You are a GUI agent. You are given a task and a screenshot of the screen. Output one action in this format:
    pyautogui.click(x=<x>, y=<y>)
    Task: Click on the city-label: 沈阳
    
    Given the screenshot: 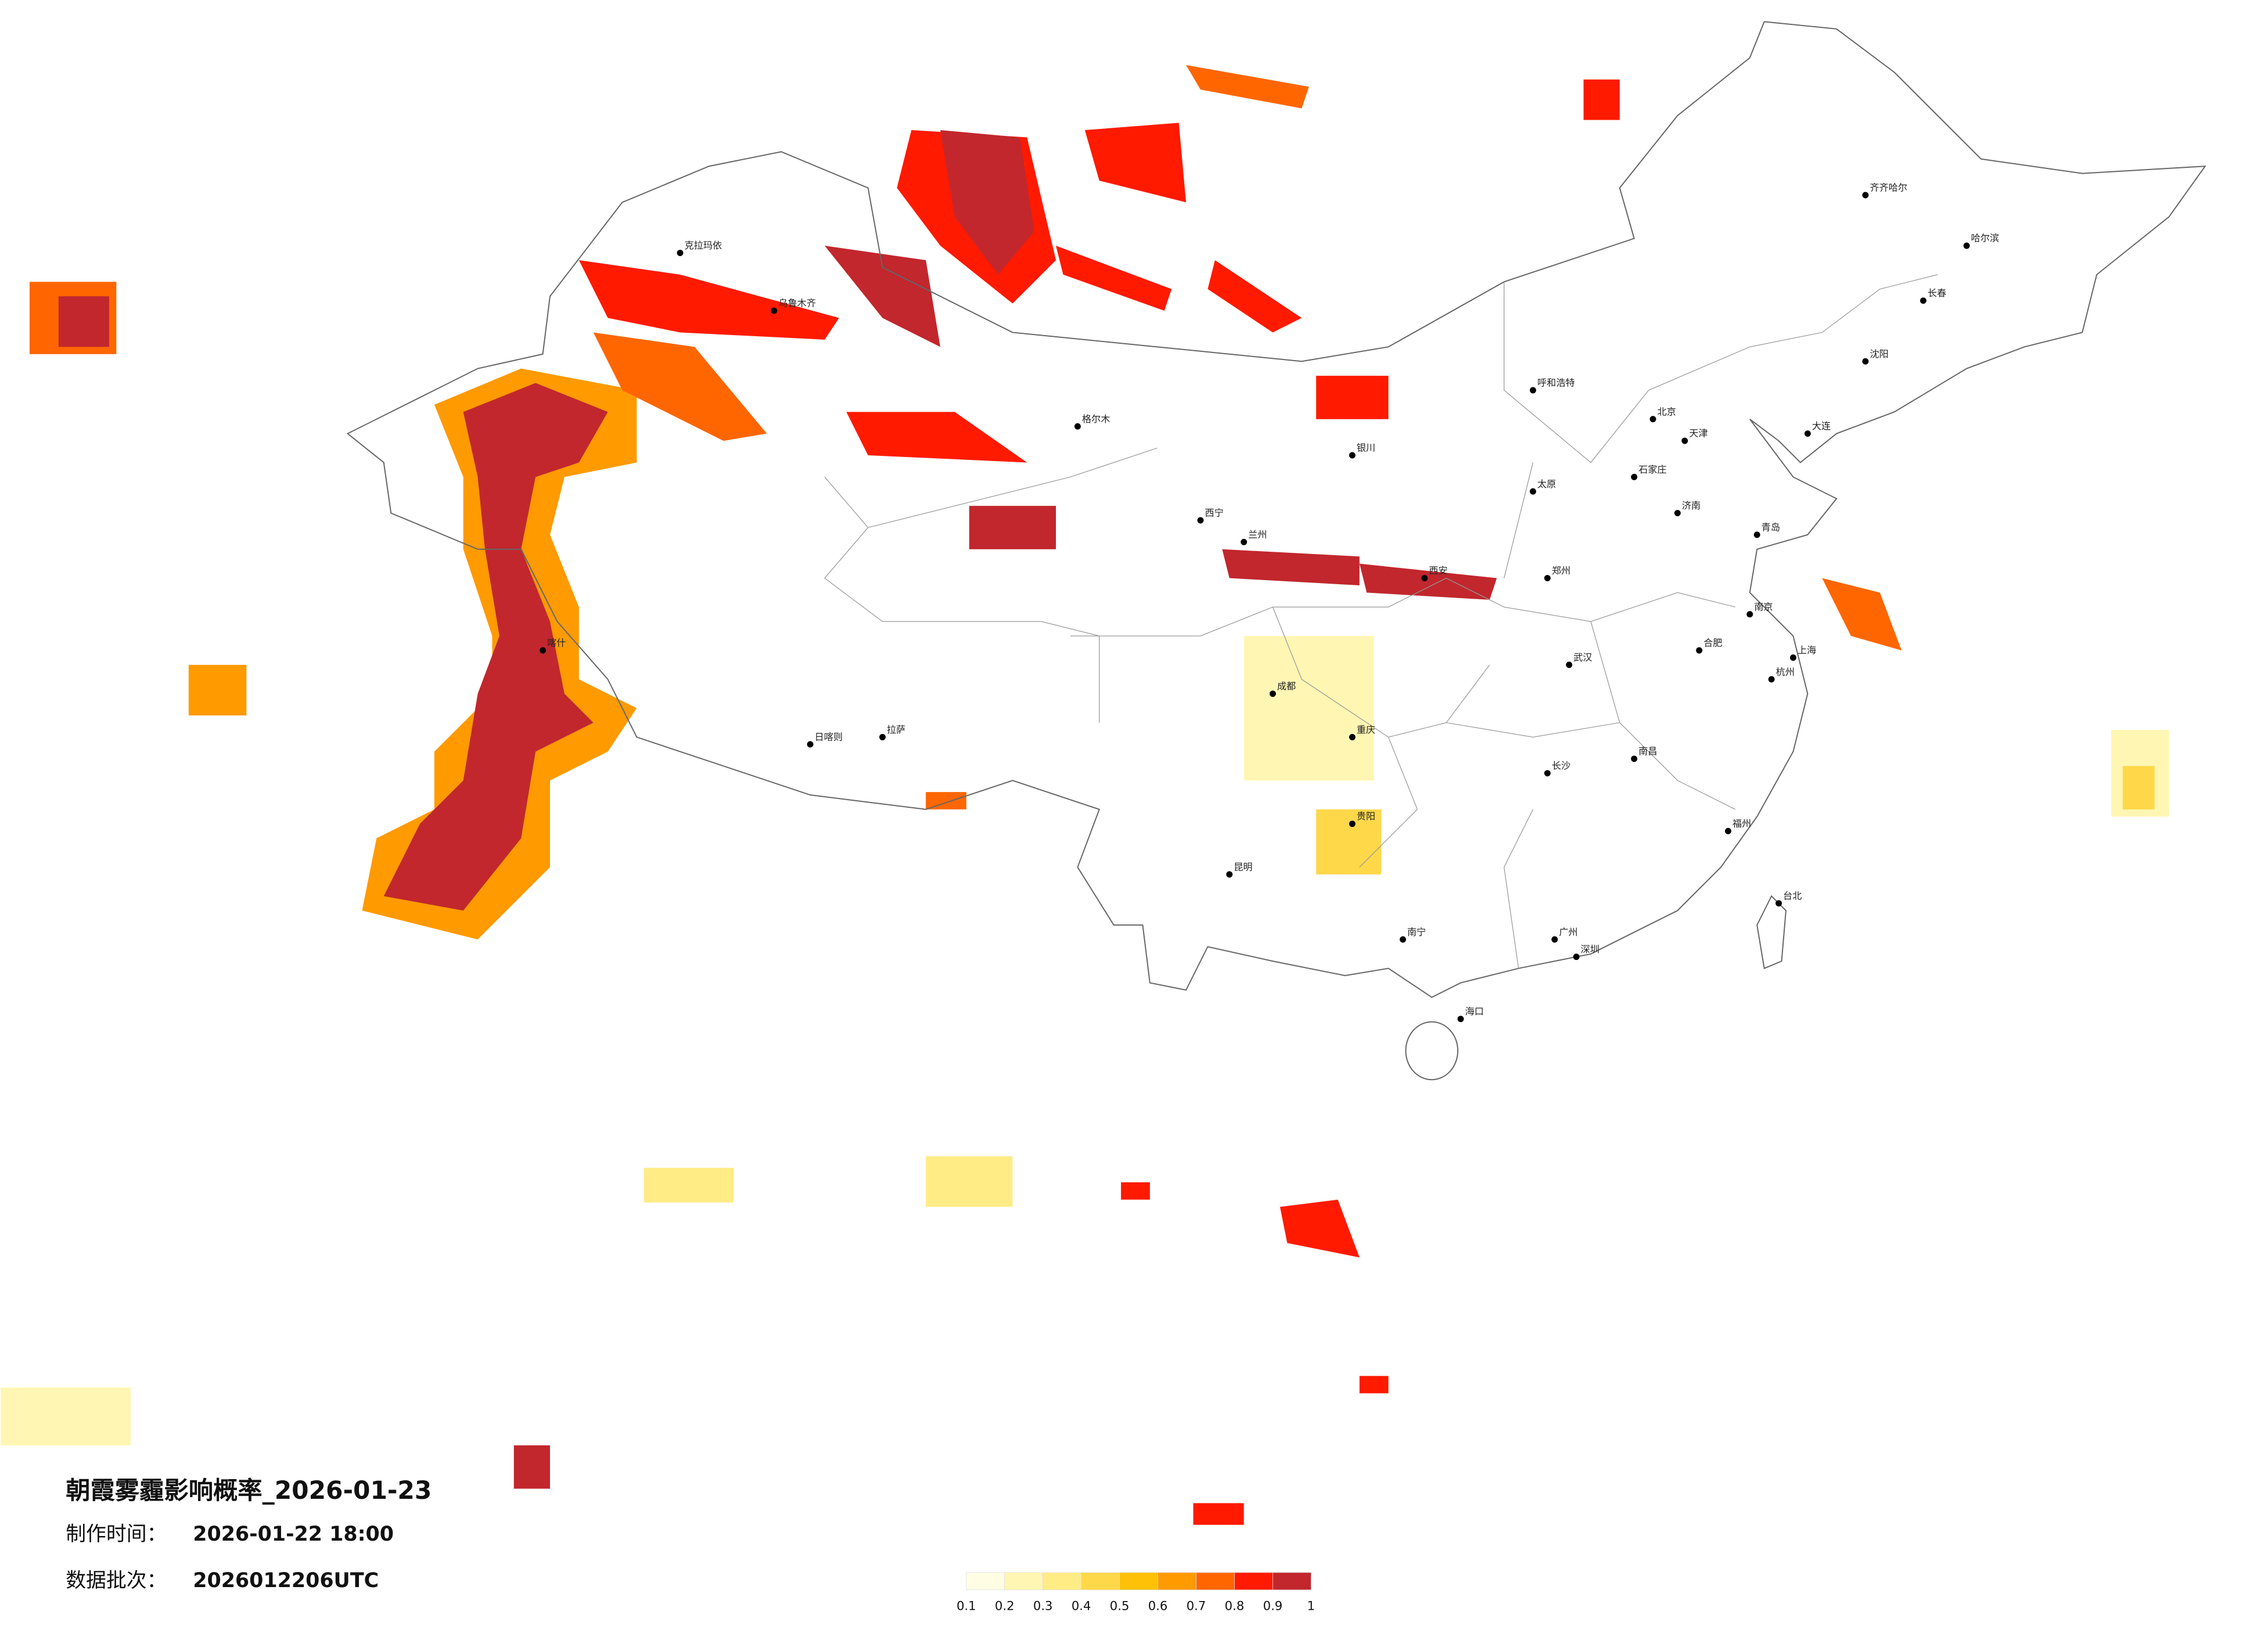 What is the action you would take?
    pyautogui.click(x=1879, y=353)
    